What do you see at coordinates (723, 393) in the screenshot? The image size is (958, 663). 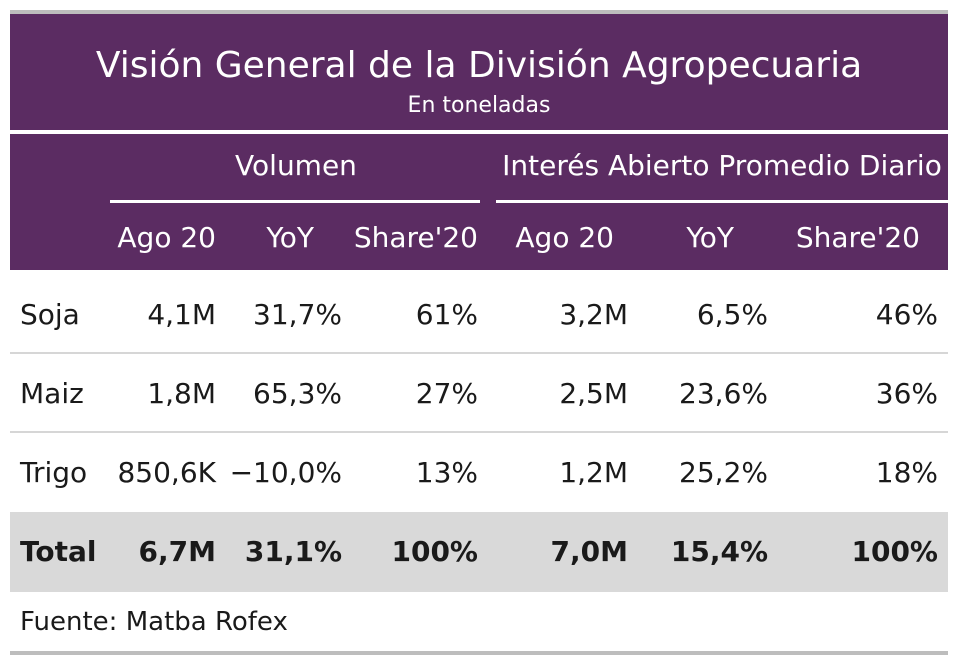 I see `cell-interes-yoy: 23,6%` at bounding box center [723, 393].